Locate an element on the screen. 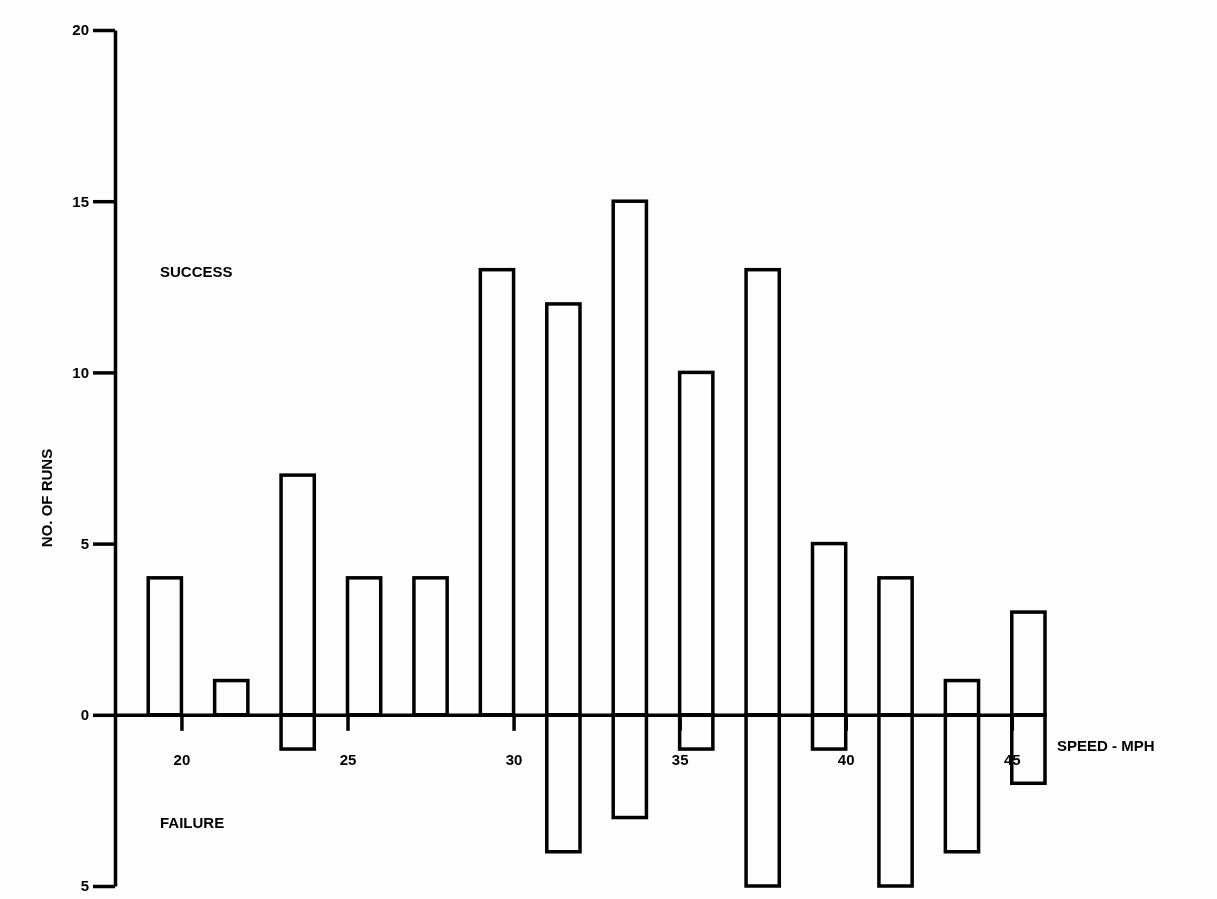 The image size is (1217, 899). x-axis-title: SPEED - MPH is located at coordinates (1106, 745).